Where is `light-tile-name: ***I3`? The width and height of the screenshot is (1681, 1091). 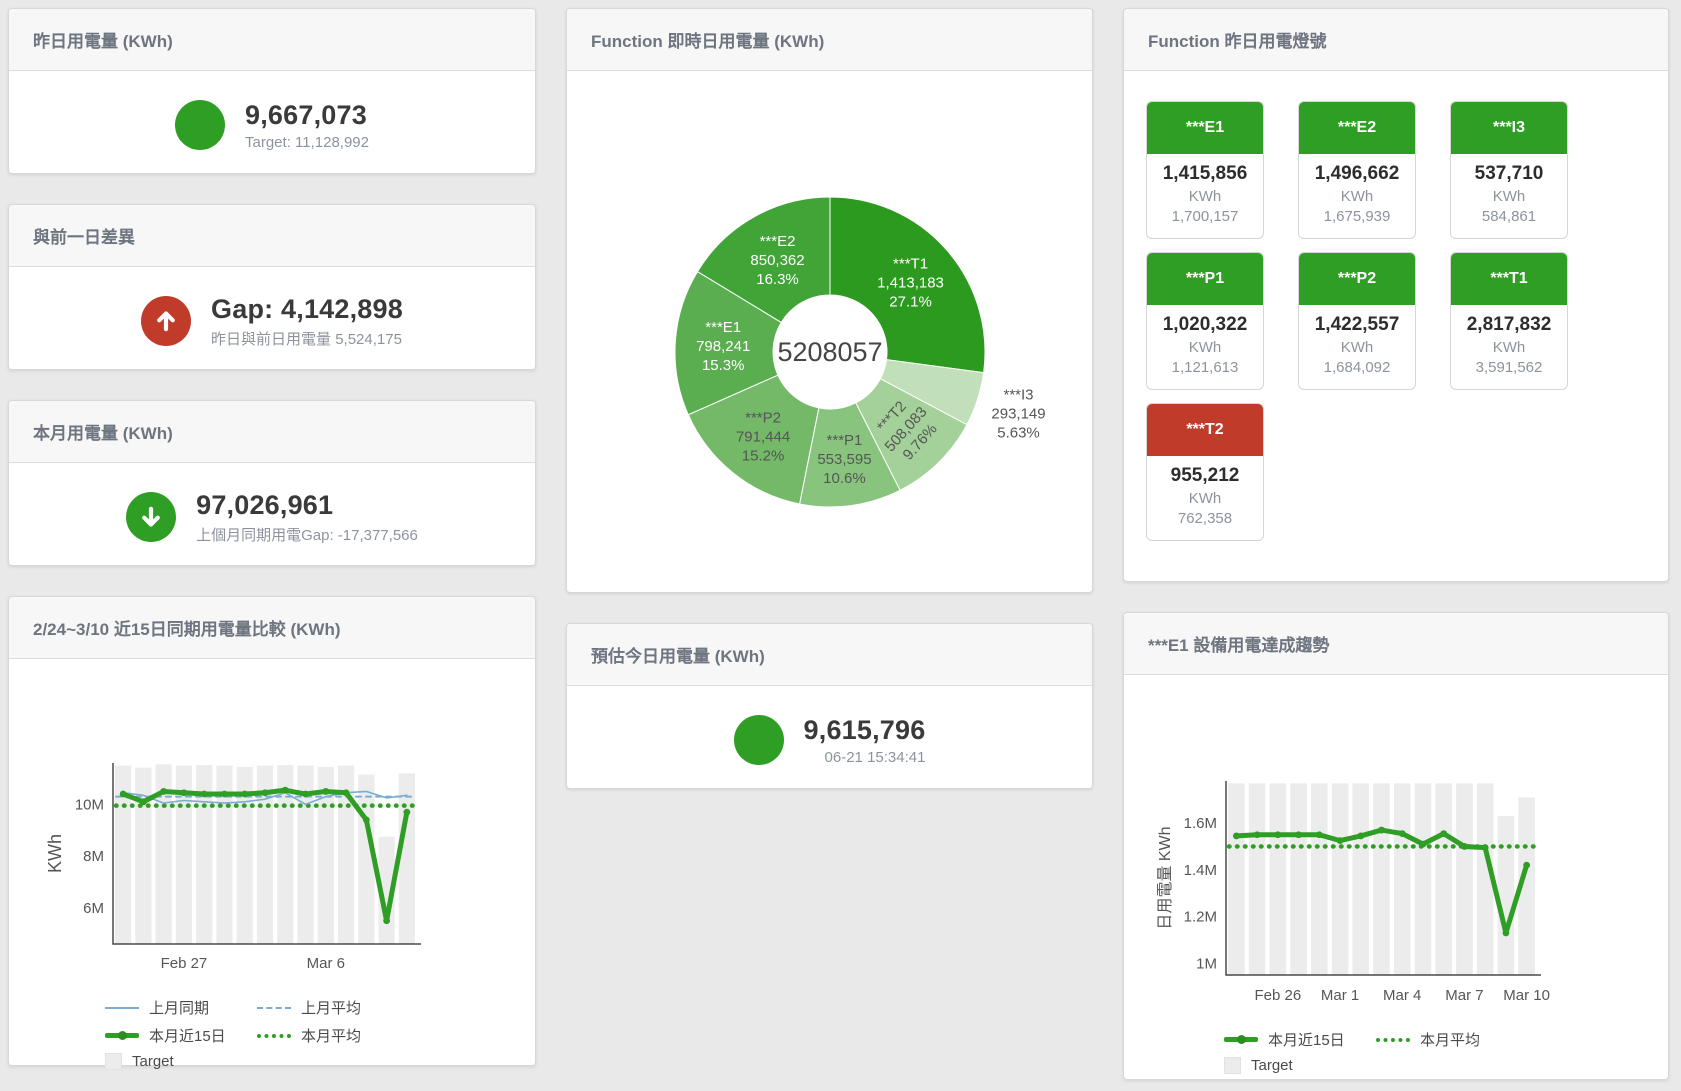
light-tile-name: ***I3 is located at coordinates (1509, 128).